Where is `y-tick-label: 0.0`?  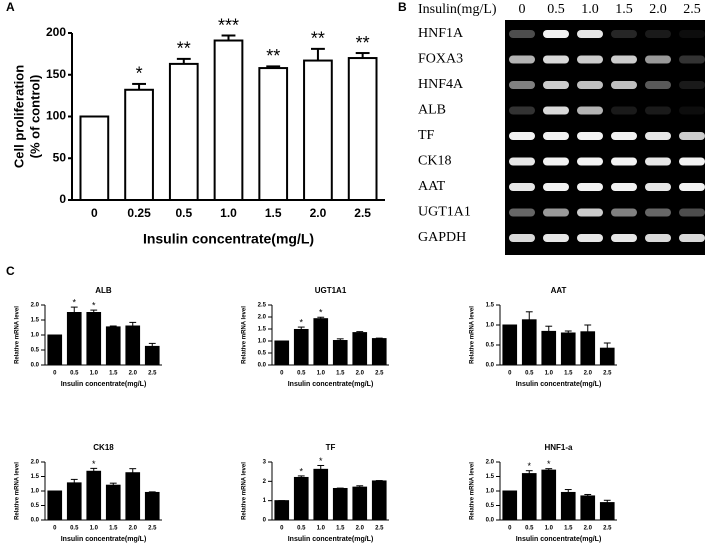 y-tick-label: 0.0 is located at coordinates (490, 521).